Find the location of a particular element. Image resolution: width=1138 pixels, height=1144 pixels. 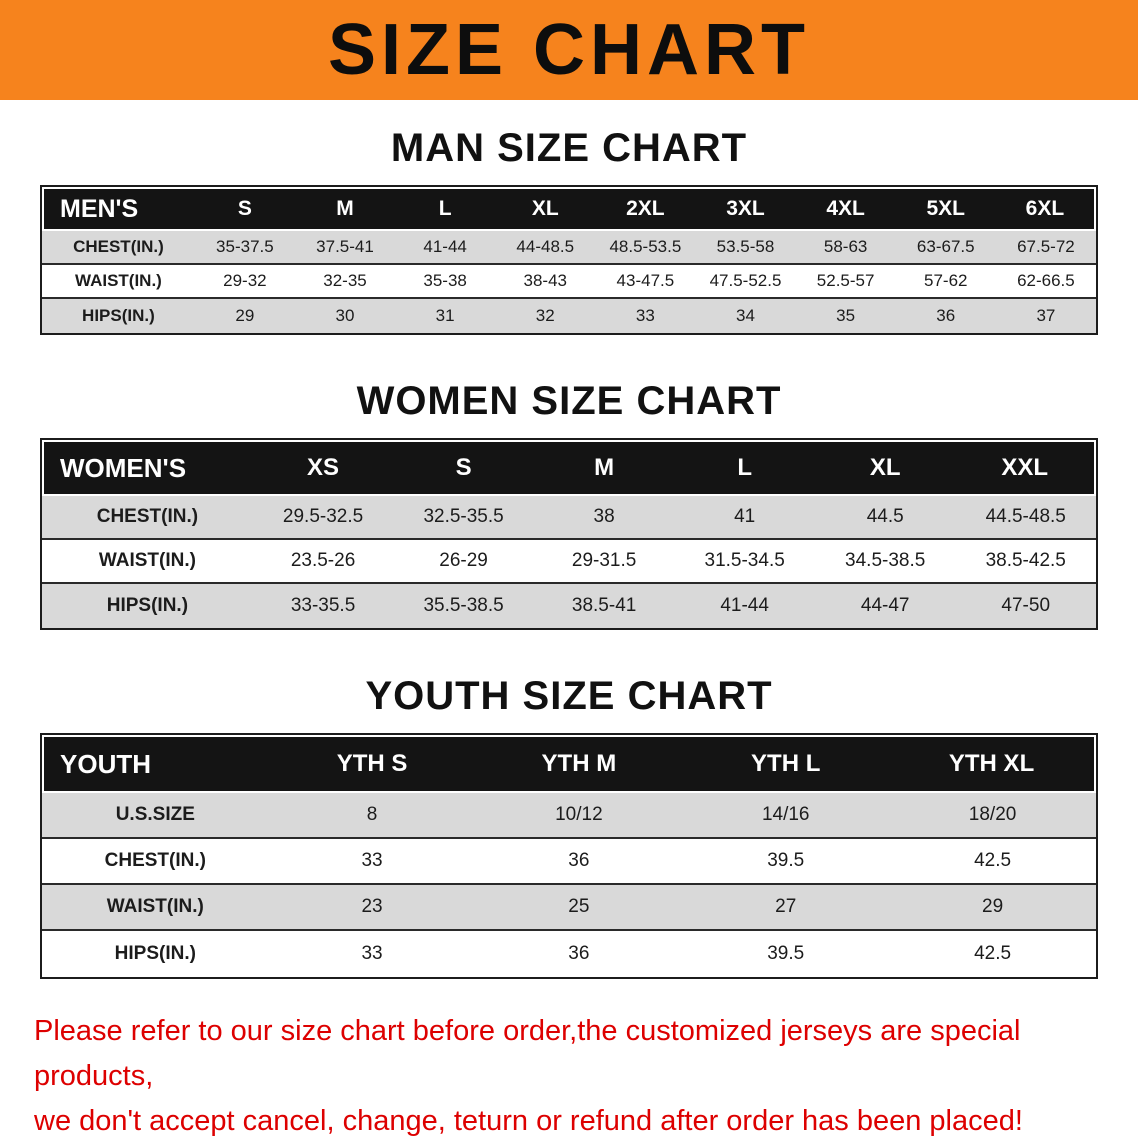

size-value-cell: 62-66.5 is located at coordinates (1045, 282).